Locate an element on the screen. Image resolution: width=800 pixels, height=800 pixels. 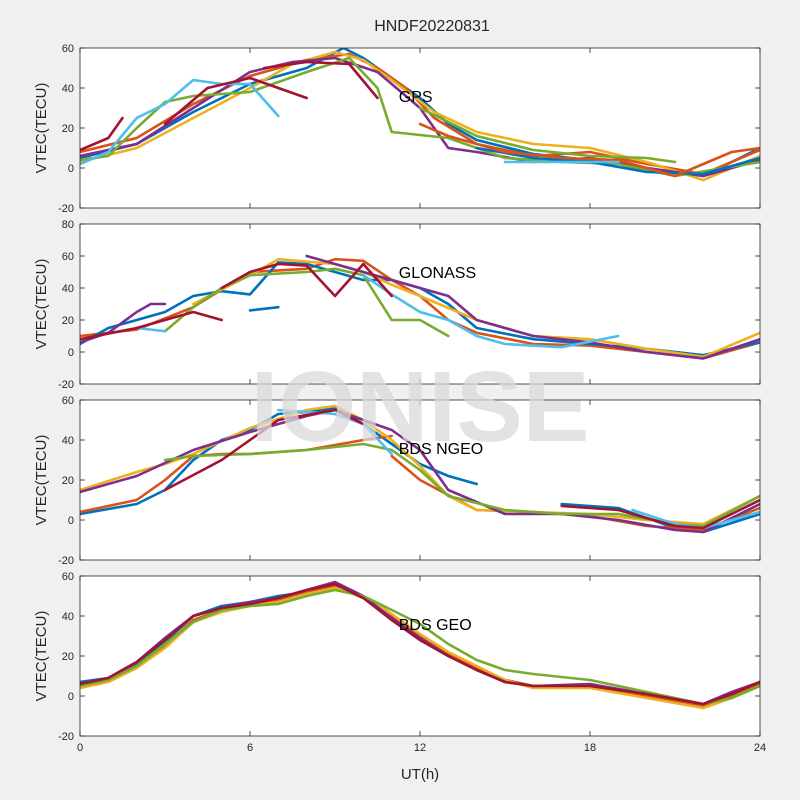
x-axis-label: UT(h) is located at coordinates (420, 774).